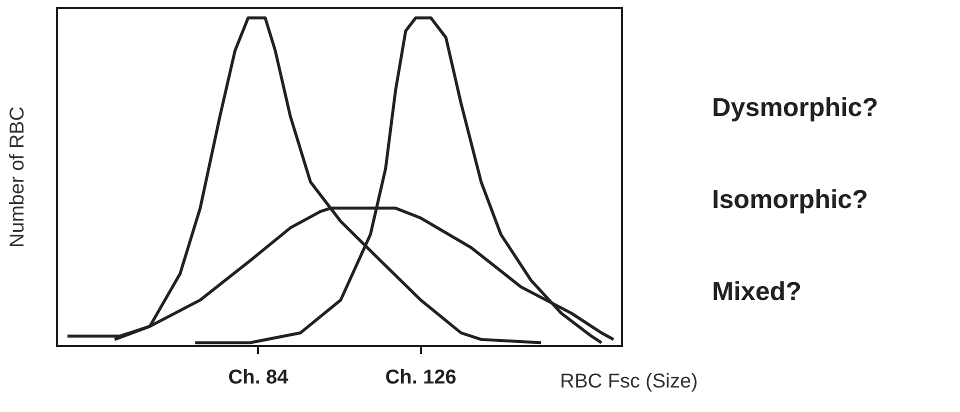  I want to click on y-axis-title: Number of RBC, so click(17, 177).